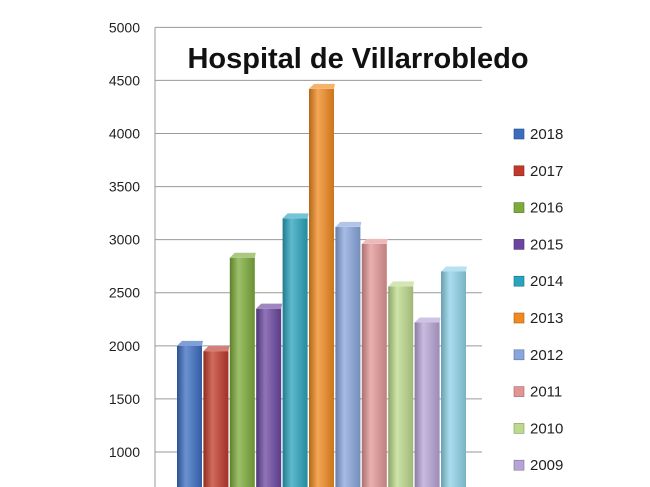 The width and height of the screenshot is (650, 487). Describe the element at coordinates (546, 465) in the screenshot. I see `legend-label: 2009` at that location.